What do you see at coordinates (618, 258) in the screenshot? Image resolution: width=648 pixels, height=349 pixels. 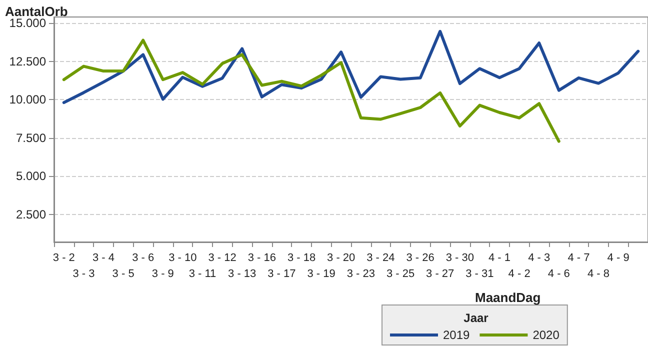 I see `x-tick-label: 4 - 9` at bounding box center [618, 258].